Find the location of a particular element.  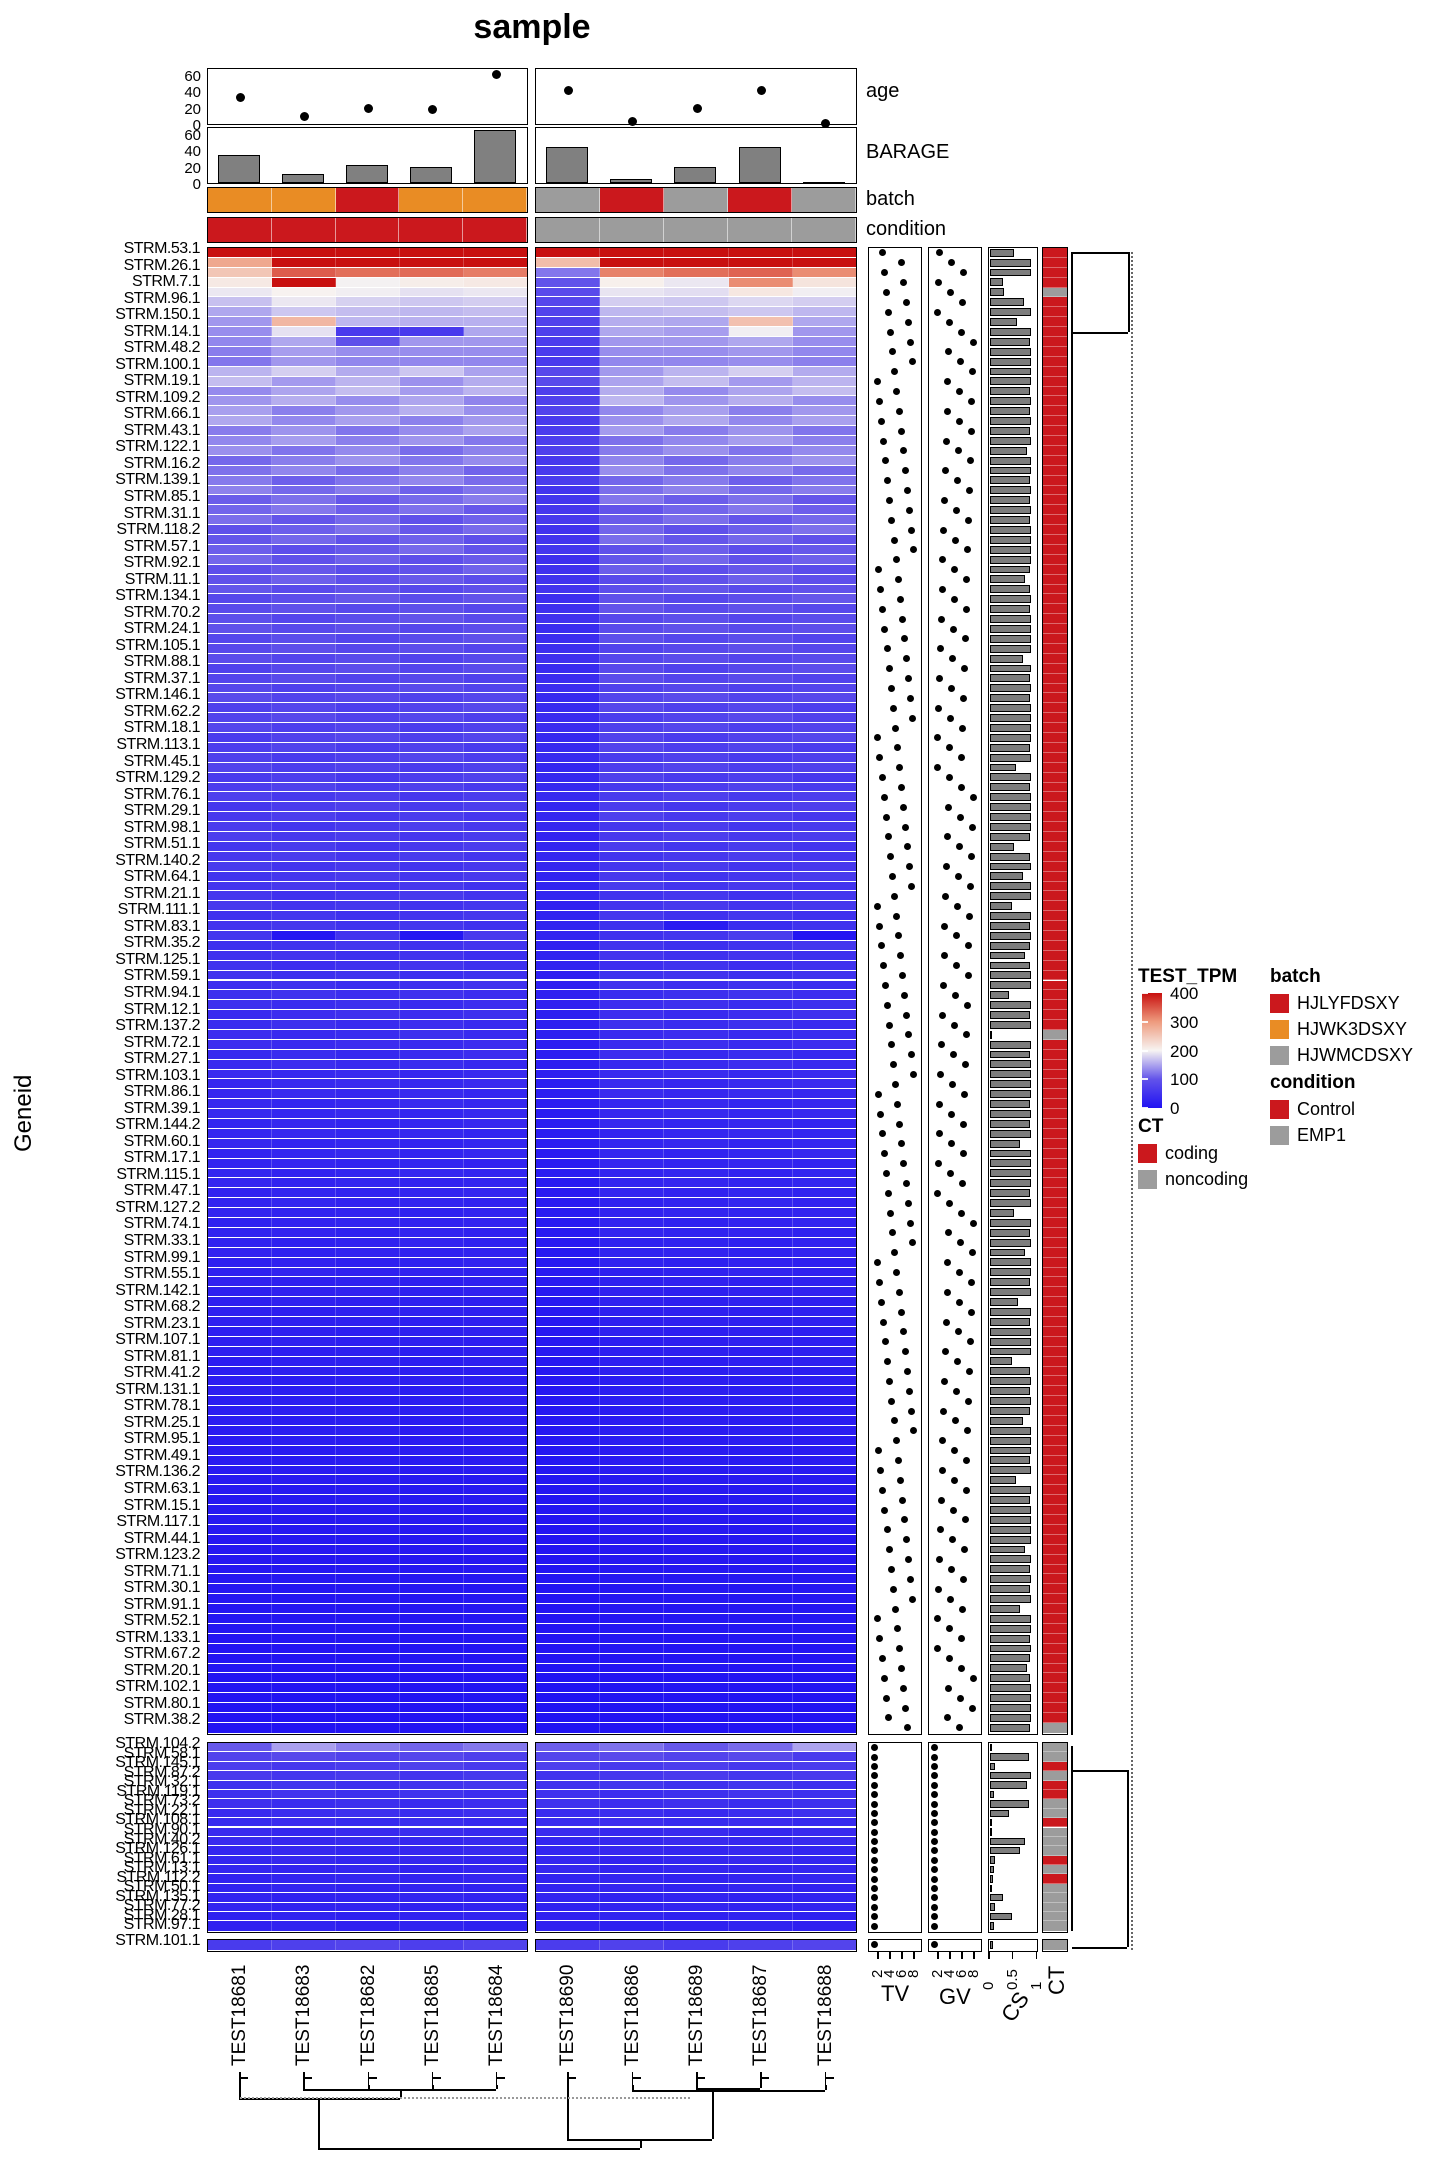

row-label: STRM.61.1 is located at coordinates (162, 1858).